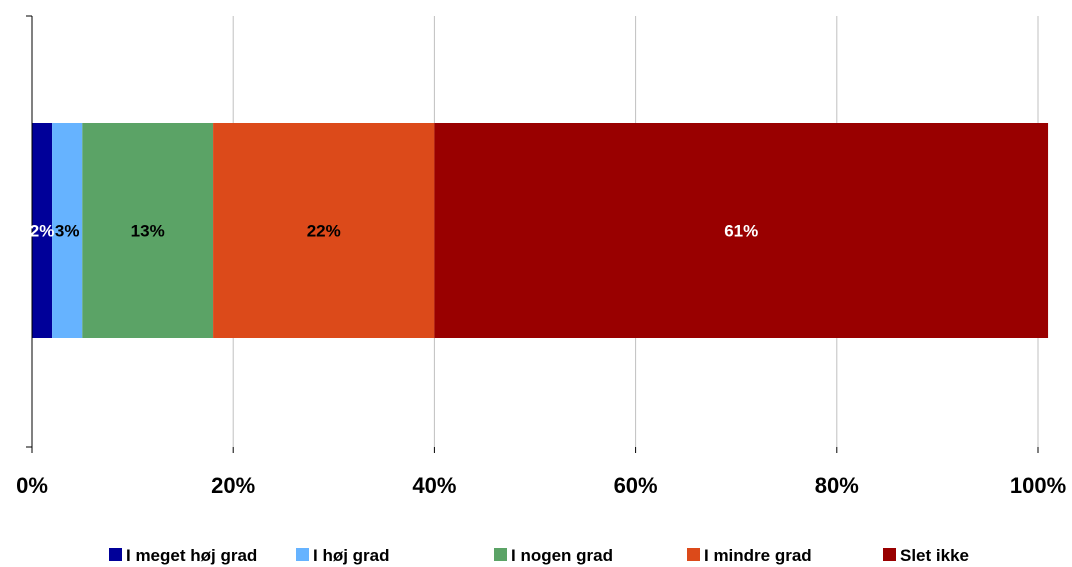 Image resolution: width=1072 pixels, height=567 pixels. Describe the element at coordinates (351, 555) in the screenshot. I see `legend-label: I høj grad` at that location.